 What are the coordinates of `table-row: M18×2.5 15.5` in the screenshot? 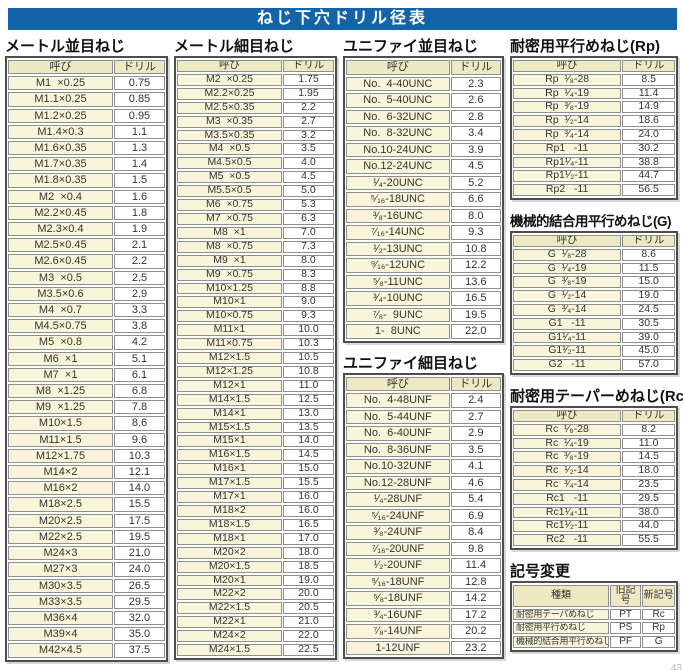 It's located at (86, 504).